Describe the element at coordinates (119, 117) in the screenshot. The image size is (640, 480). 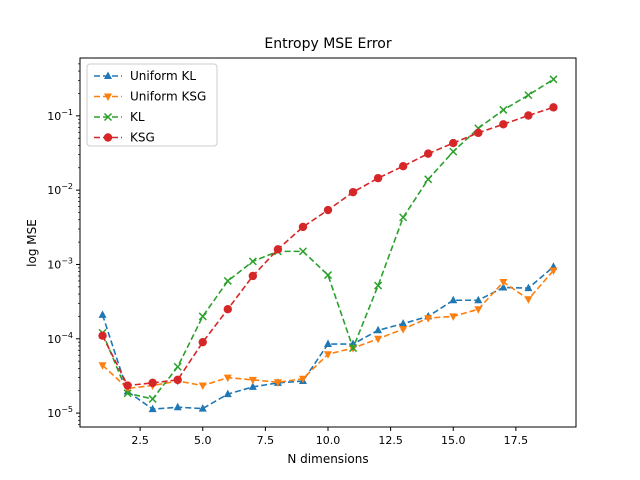
I see `legend-item: KL` at that location.